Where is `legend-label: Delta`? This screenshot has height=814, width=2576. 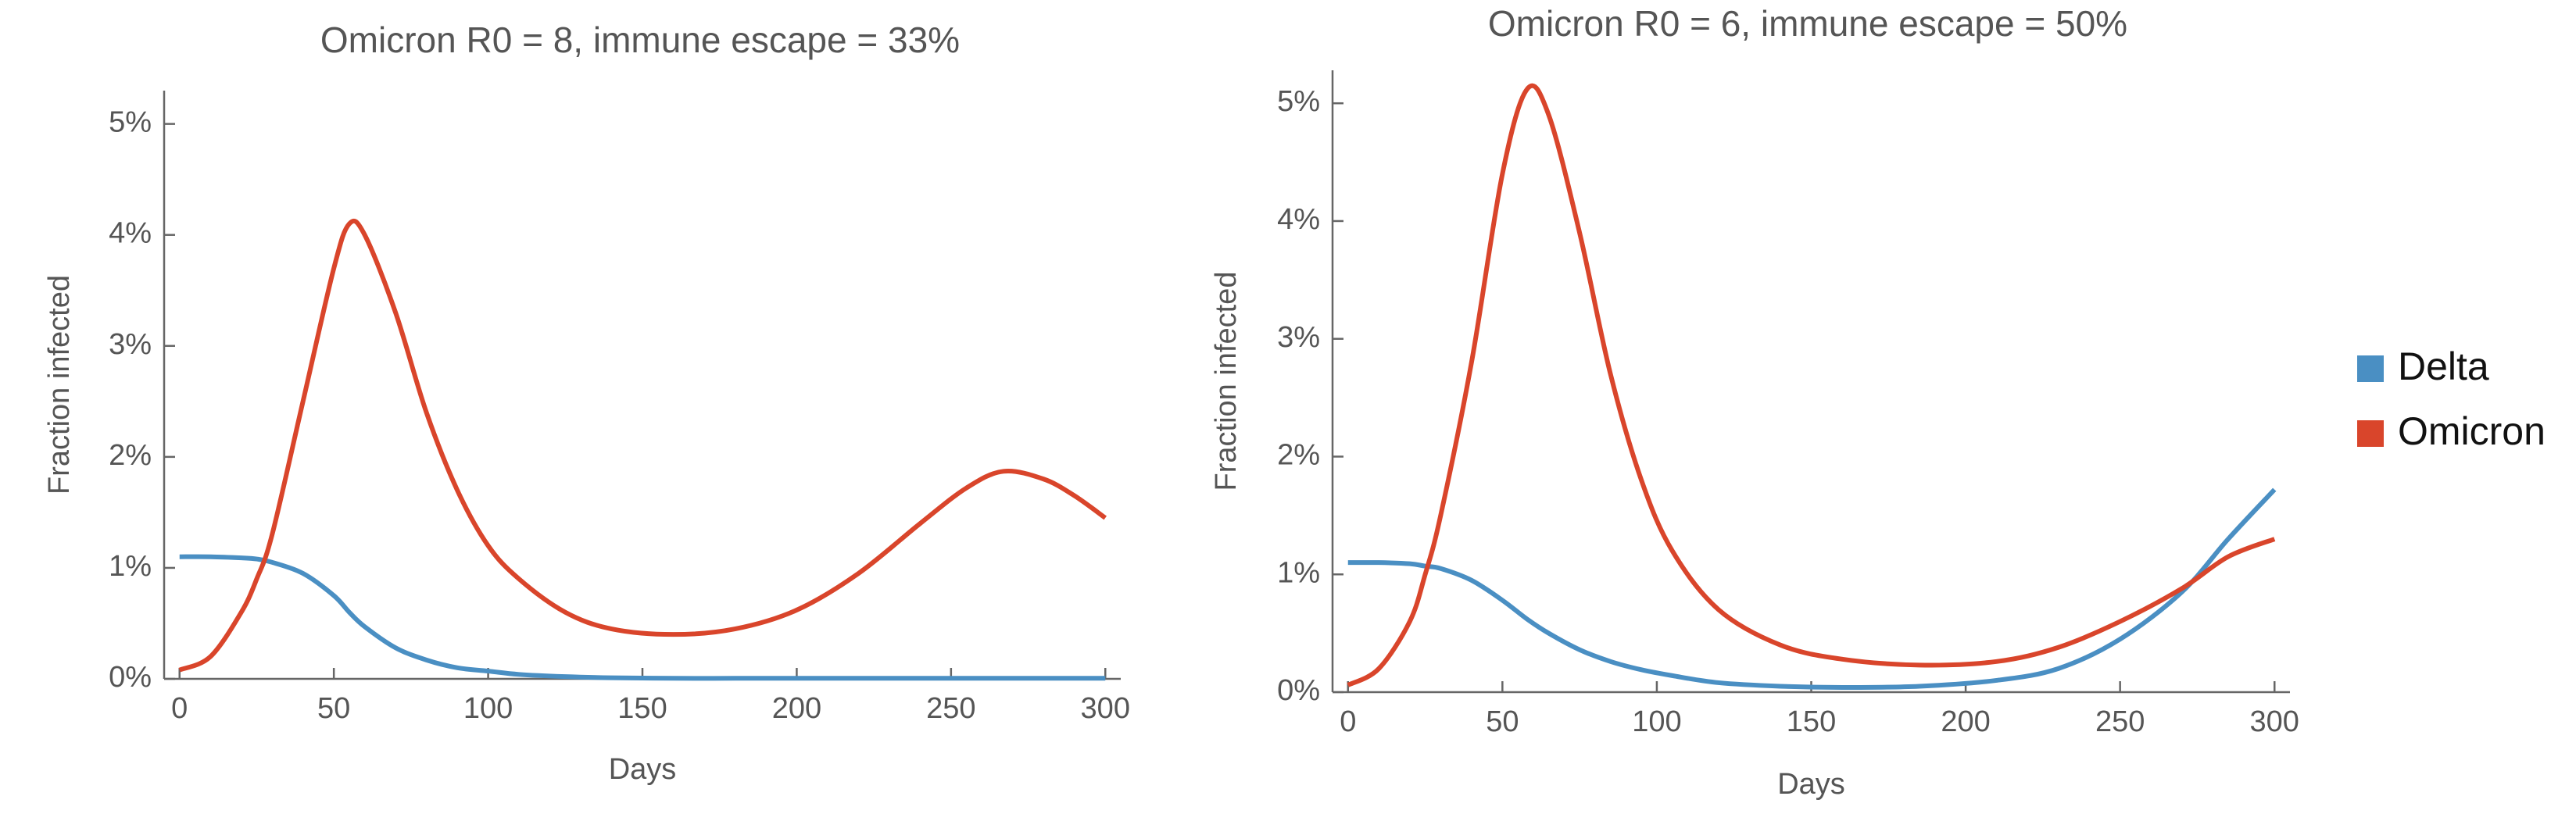 legend-label: Delta is located at coordinates (2443, 366).